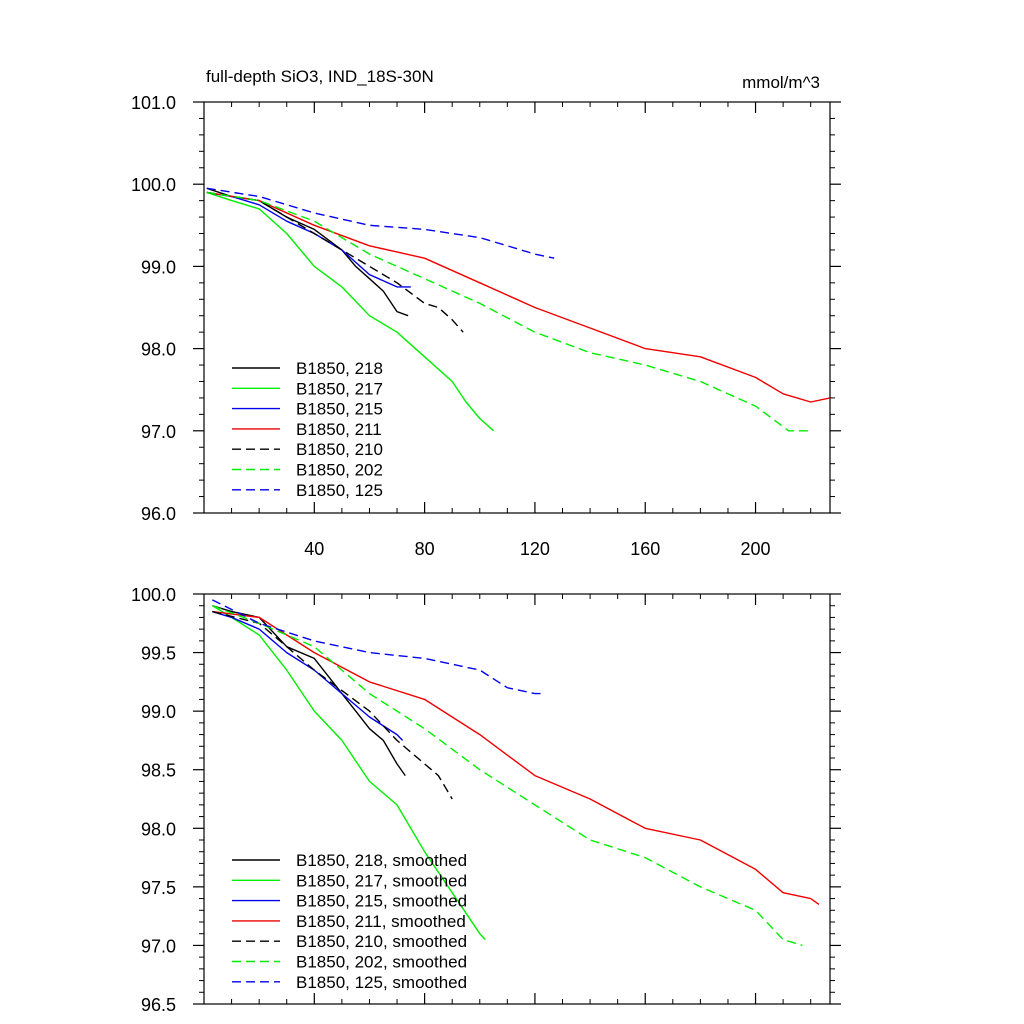  What do you see at coordinates (339, 490) in the screenshot?
I see `legend-label-6: B1850, 125` at bounding box center [339, 490].